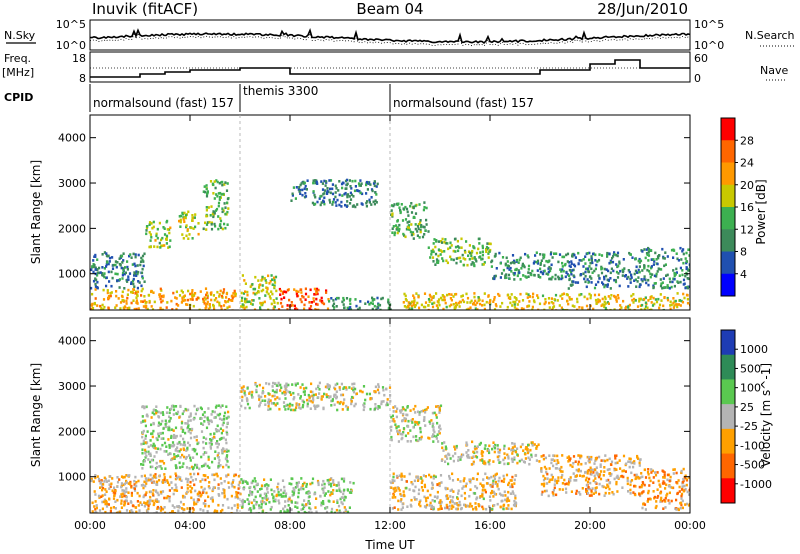 Image resolution: width=800 pixels, height=554 pixels. What do you see at coordinates (728, 240) in the screenshot?
I see `colorbar-swatch` at bounding box center [728, 240].